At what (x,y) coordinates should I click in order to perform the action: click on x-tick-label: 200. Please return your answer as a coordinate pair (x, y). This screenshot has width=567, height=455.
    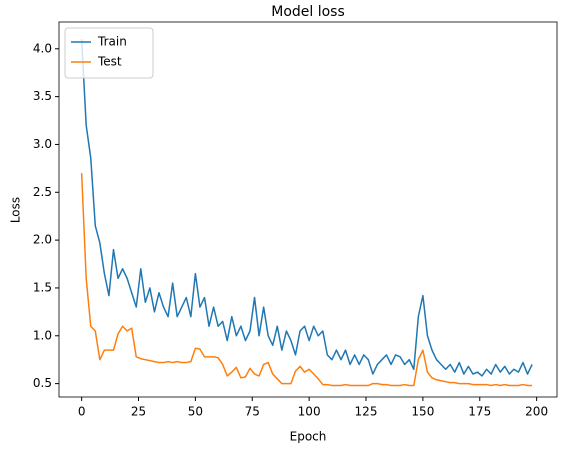
    Looking at the image, I should click on (536, 412).